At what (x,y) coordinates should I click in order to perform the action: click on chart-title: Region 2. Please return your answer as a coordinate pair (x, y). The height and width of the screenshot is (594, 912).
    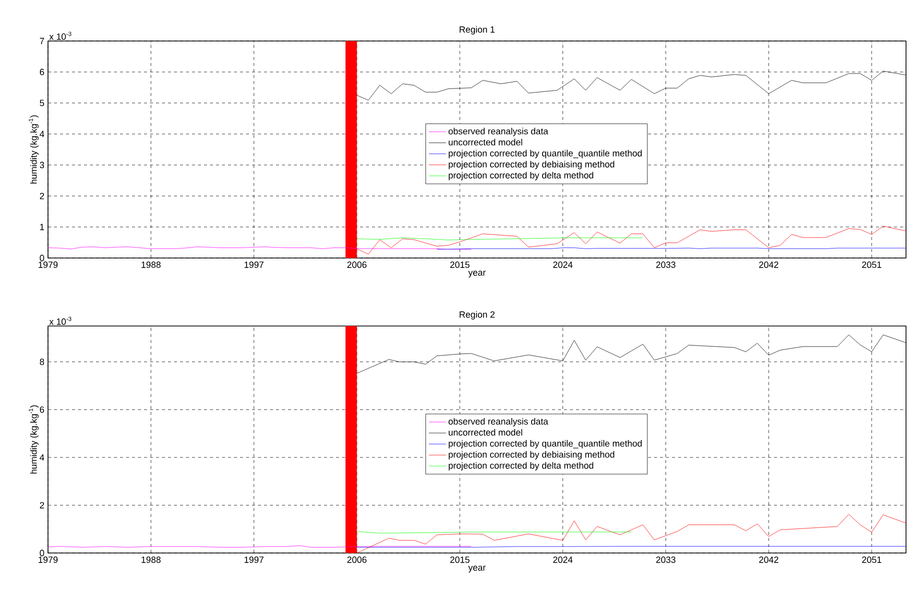
    Looking at the image, I should click on (477, 315).